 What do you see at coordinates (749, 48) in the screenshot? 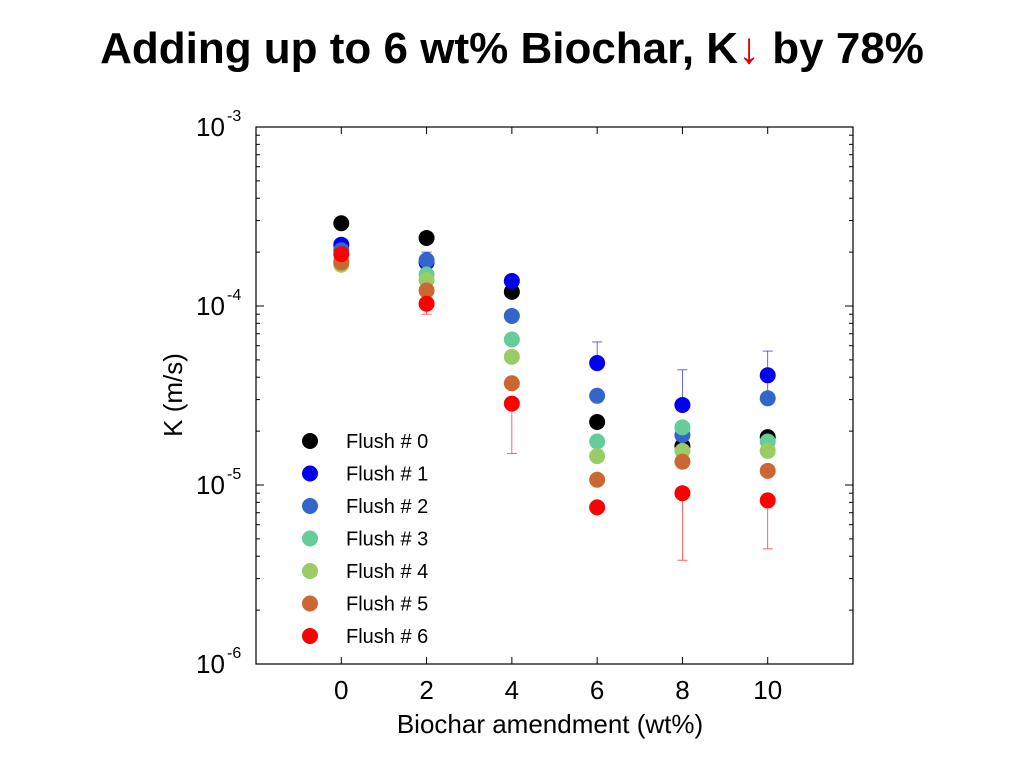
I see `down-arrow-icon: ↓` at bounding box center [749, 48].